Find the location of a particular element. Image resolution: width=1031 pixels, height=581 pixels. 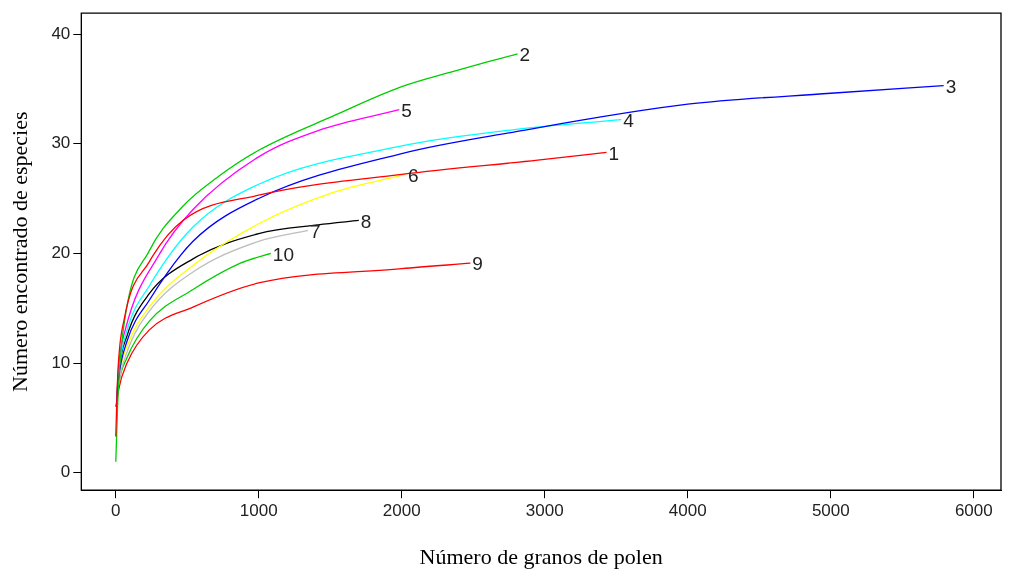

series-label: 3 is located at coordinates (951, 86).